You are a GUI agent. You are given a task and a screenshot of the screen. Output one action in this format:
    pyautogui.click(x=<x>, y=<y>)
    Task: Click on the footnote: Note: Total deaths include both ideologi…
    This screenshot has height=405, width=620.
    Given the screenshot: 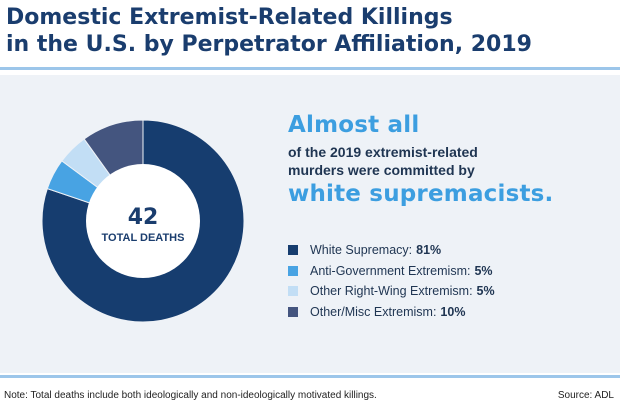 What is the action you would take?
    pyautogui.click(x=190, y=395)
    